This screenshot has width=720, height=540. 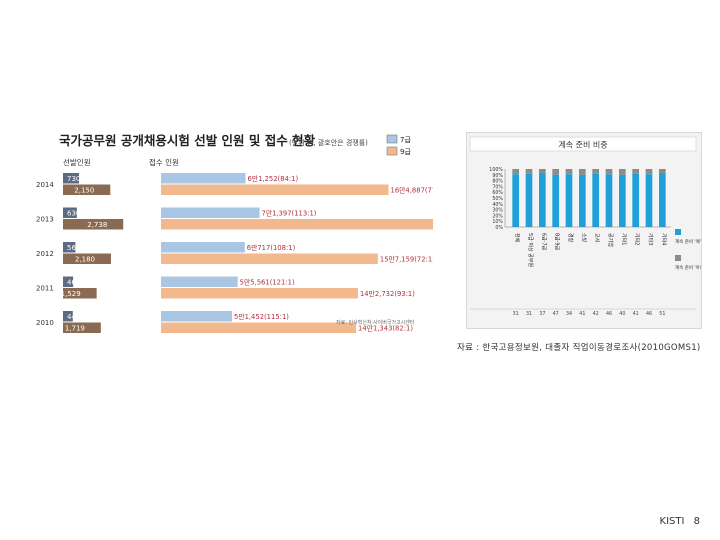 What do you see at coordinates (622, 314) in the screenshot?
I see `count-label: 40` at bounding box center [622, 314].